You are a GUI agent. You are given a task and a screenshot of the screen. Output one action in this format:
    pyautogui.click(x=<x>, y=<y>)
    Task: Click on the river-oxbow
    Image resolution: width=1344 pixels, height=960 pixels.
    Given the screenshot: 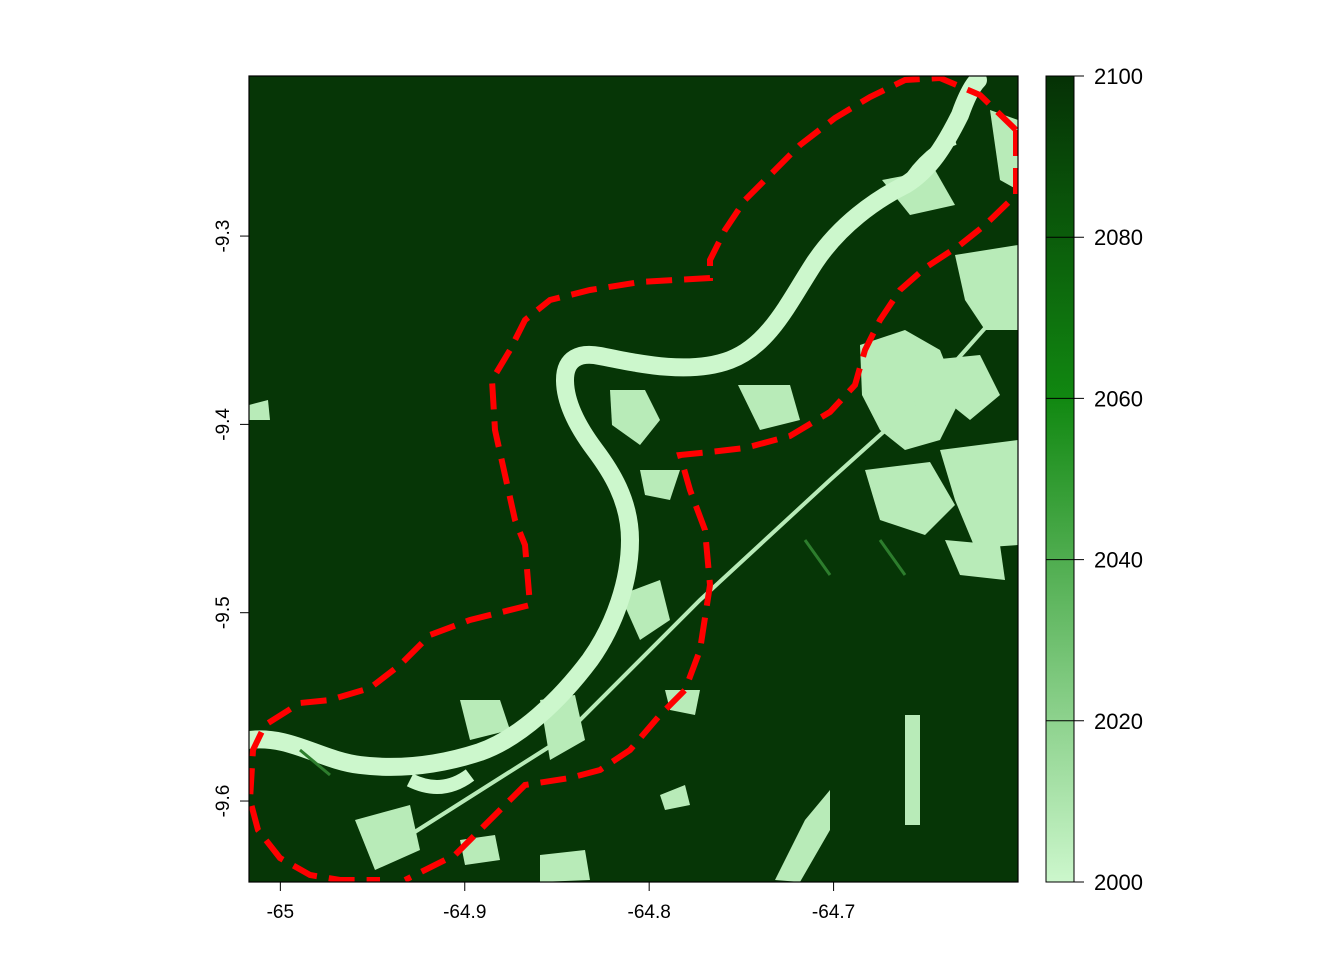 What is the action you would take?
    pyautogui.click(x=440, y=781)
    